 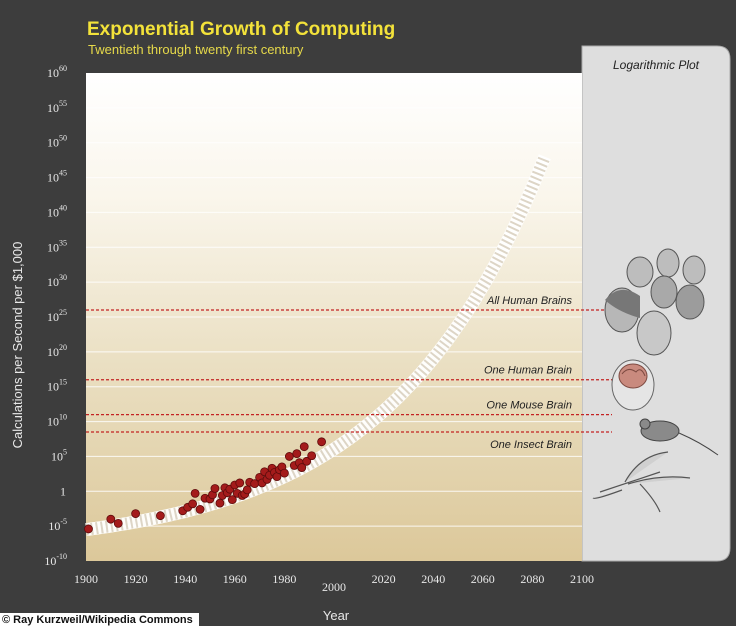 What do you see at coordinates (284, 579) in the screenshot?
I see `x-tick-label: 1980` at bounding box center [284, 579].